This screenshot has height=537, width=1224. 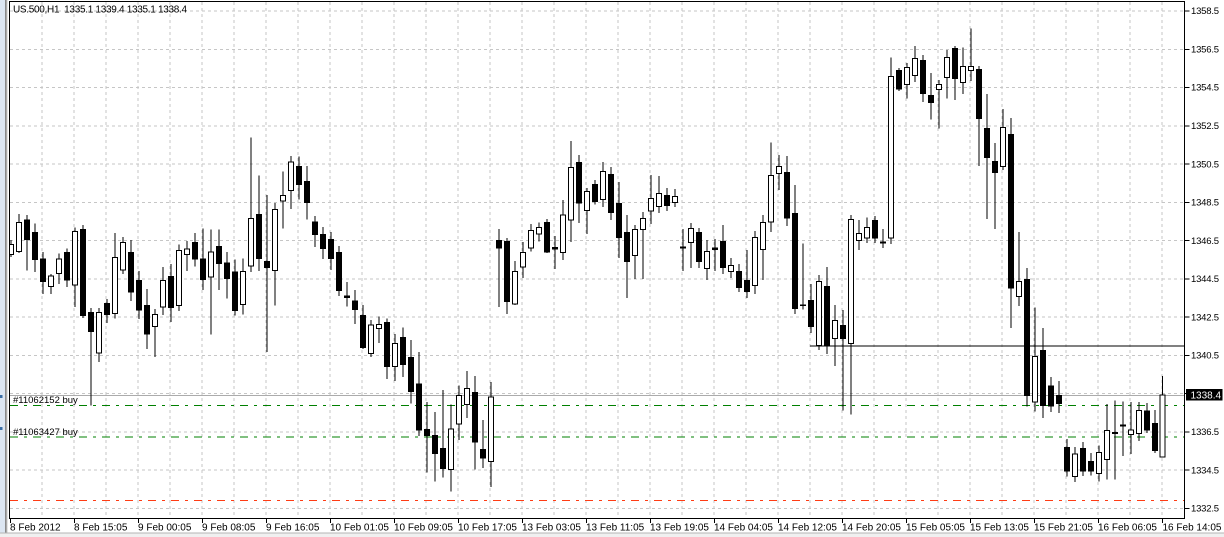 What do you see at coordinates (423, 528) in the screenshot?
I see `svg-text: 10 Feb 09:05` at bounding box center [423, 528].